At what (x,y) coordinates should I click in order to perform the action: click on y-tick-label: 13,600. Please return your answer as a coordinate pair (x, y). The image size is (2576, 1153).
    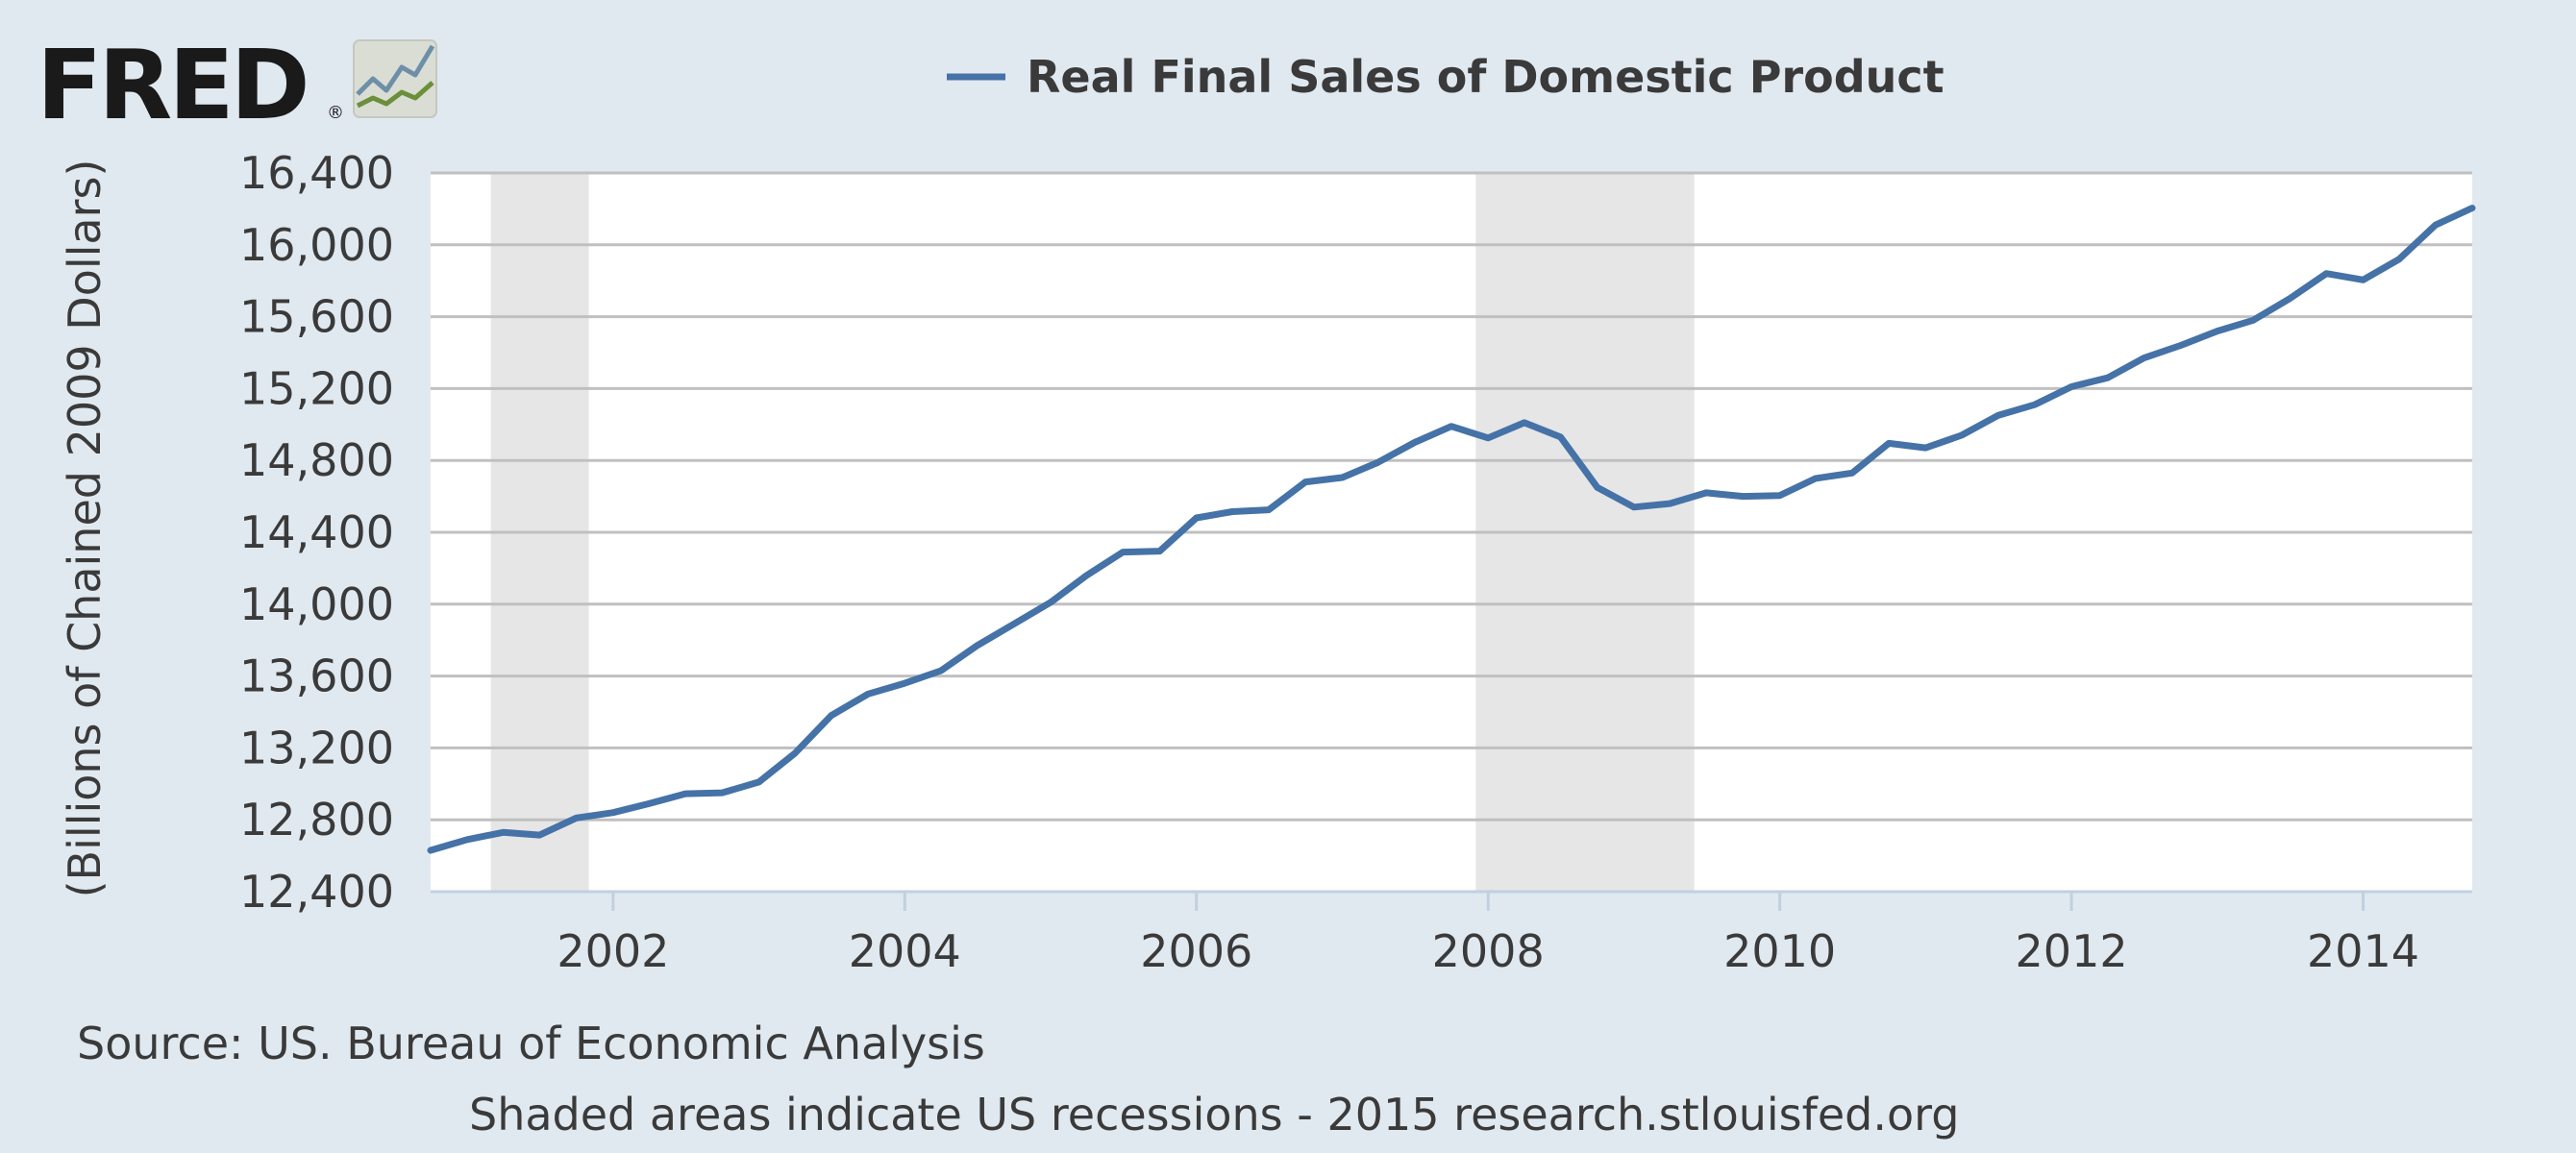
    Looking at the image, I should click on (316, 676).